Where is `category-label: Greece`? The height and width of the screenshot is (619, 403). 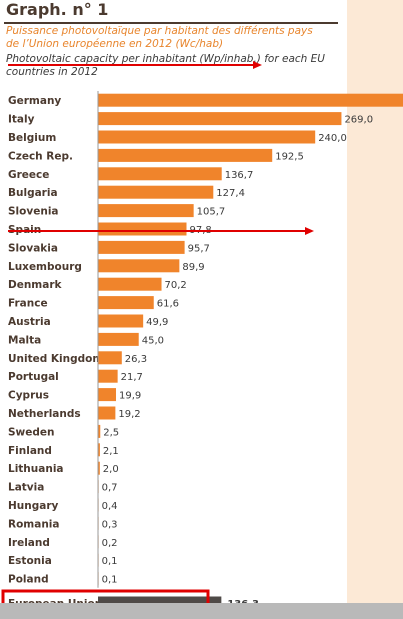
category-label: Greece is located at coordinates (28, 175).